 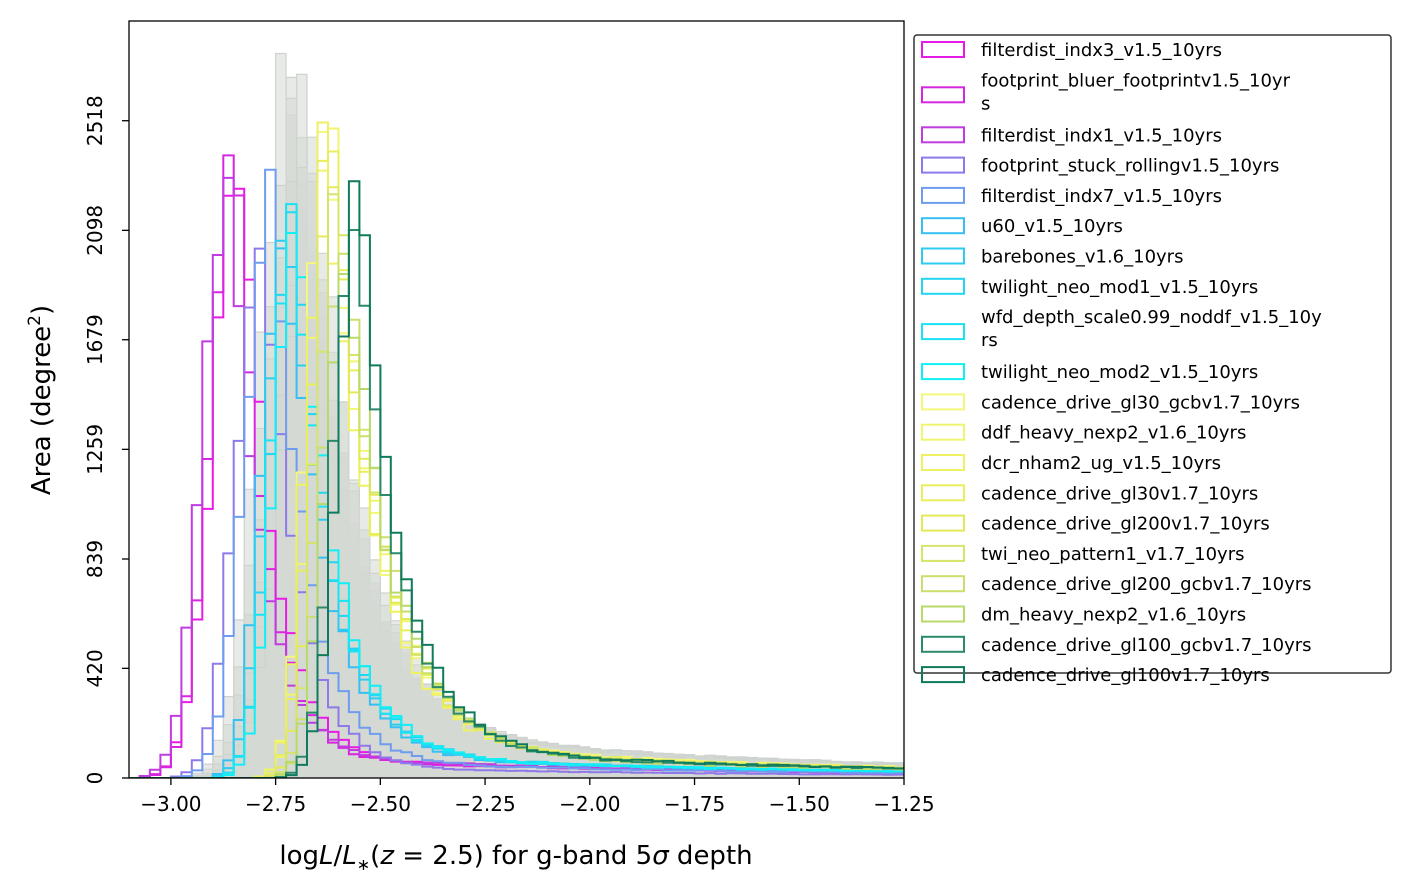 I want to click on legend-label: rs, so click(x=989, y=340).